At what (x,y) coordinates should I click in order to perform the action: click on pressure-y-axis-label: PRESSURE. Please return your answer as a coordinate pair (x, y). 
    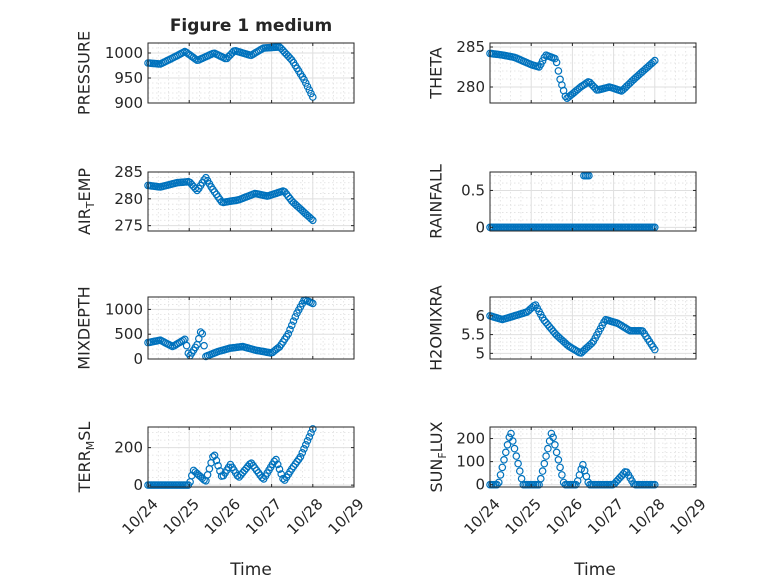
    Looking at the image, I should click on (84, 73).